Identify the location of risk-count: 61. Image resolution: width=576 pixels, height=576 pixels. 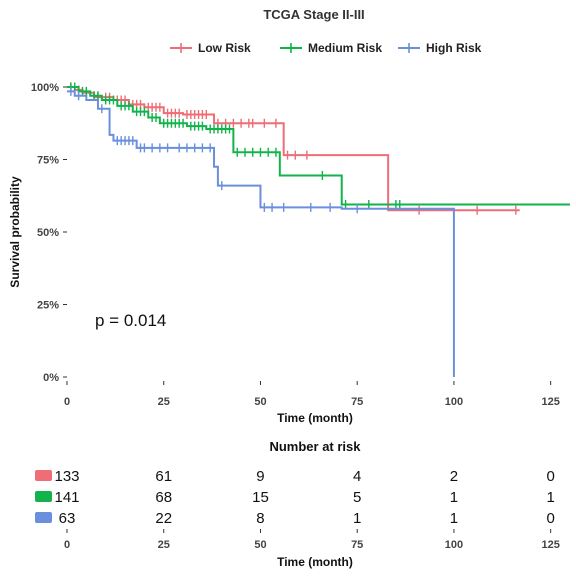
(163, 476).